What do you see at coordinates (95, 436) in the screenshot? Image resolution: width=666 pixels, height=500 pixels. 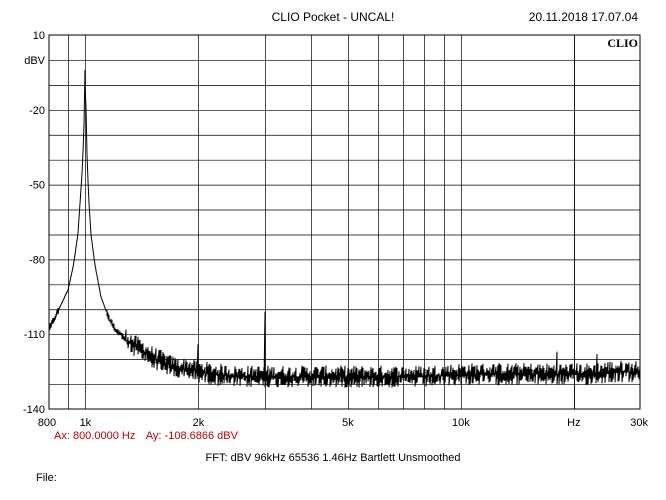 I see `cursor-ax: Ax: 800.0000 Hz` at bounding box center [95, 436].